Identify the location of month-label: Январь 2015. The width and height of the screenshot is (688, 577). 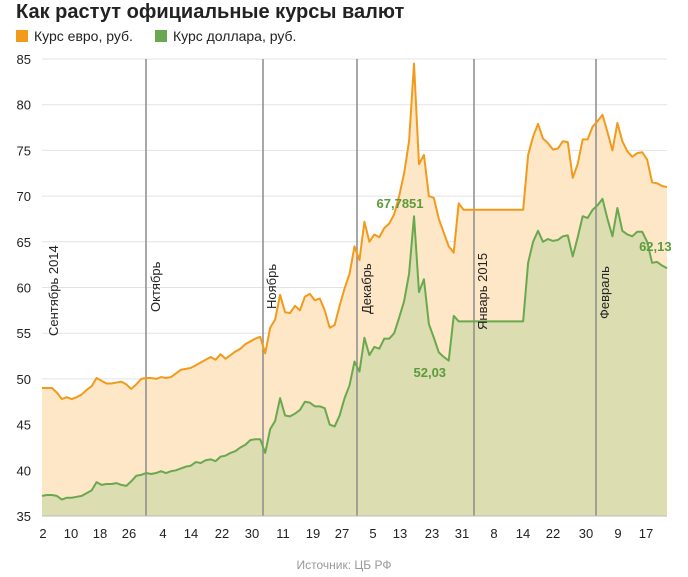
(482, 291).